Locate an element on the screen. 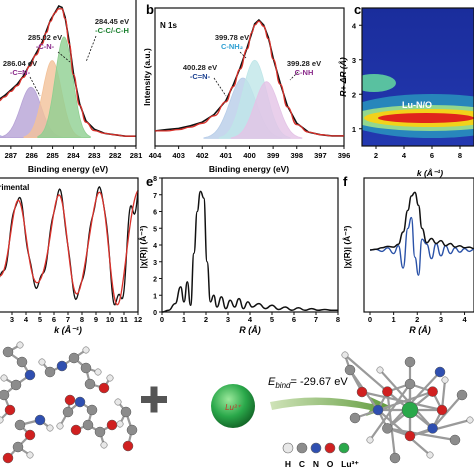 Image resolution: width=474 pixels, height=474 pixels. atom-legend-label: H is located at coordinates (288, 464).